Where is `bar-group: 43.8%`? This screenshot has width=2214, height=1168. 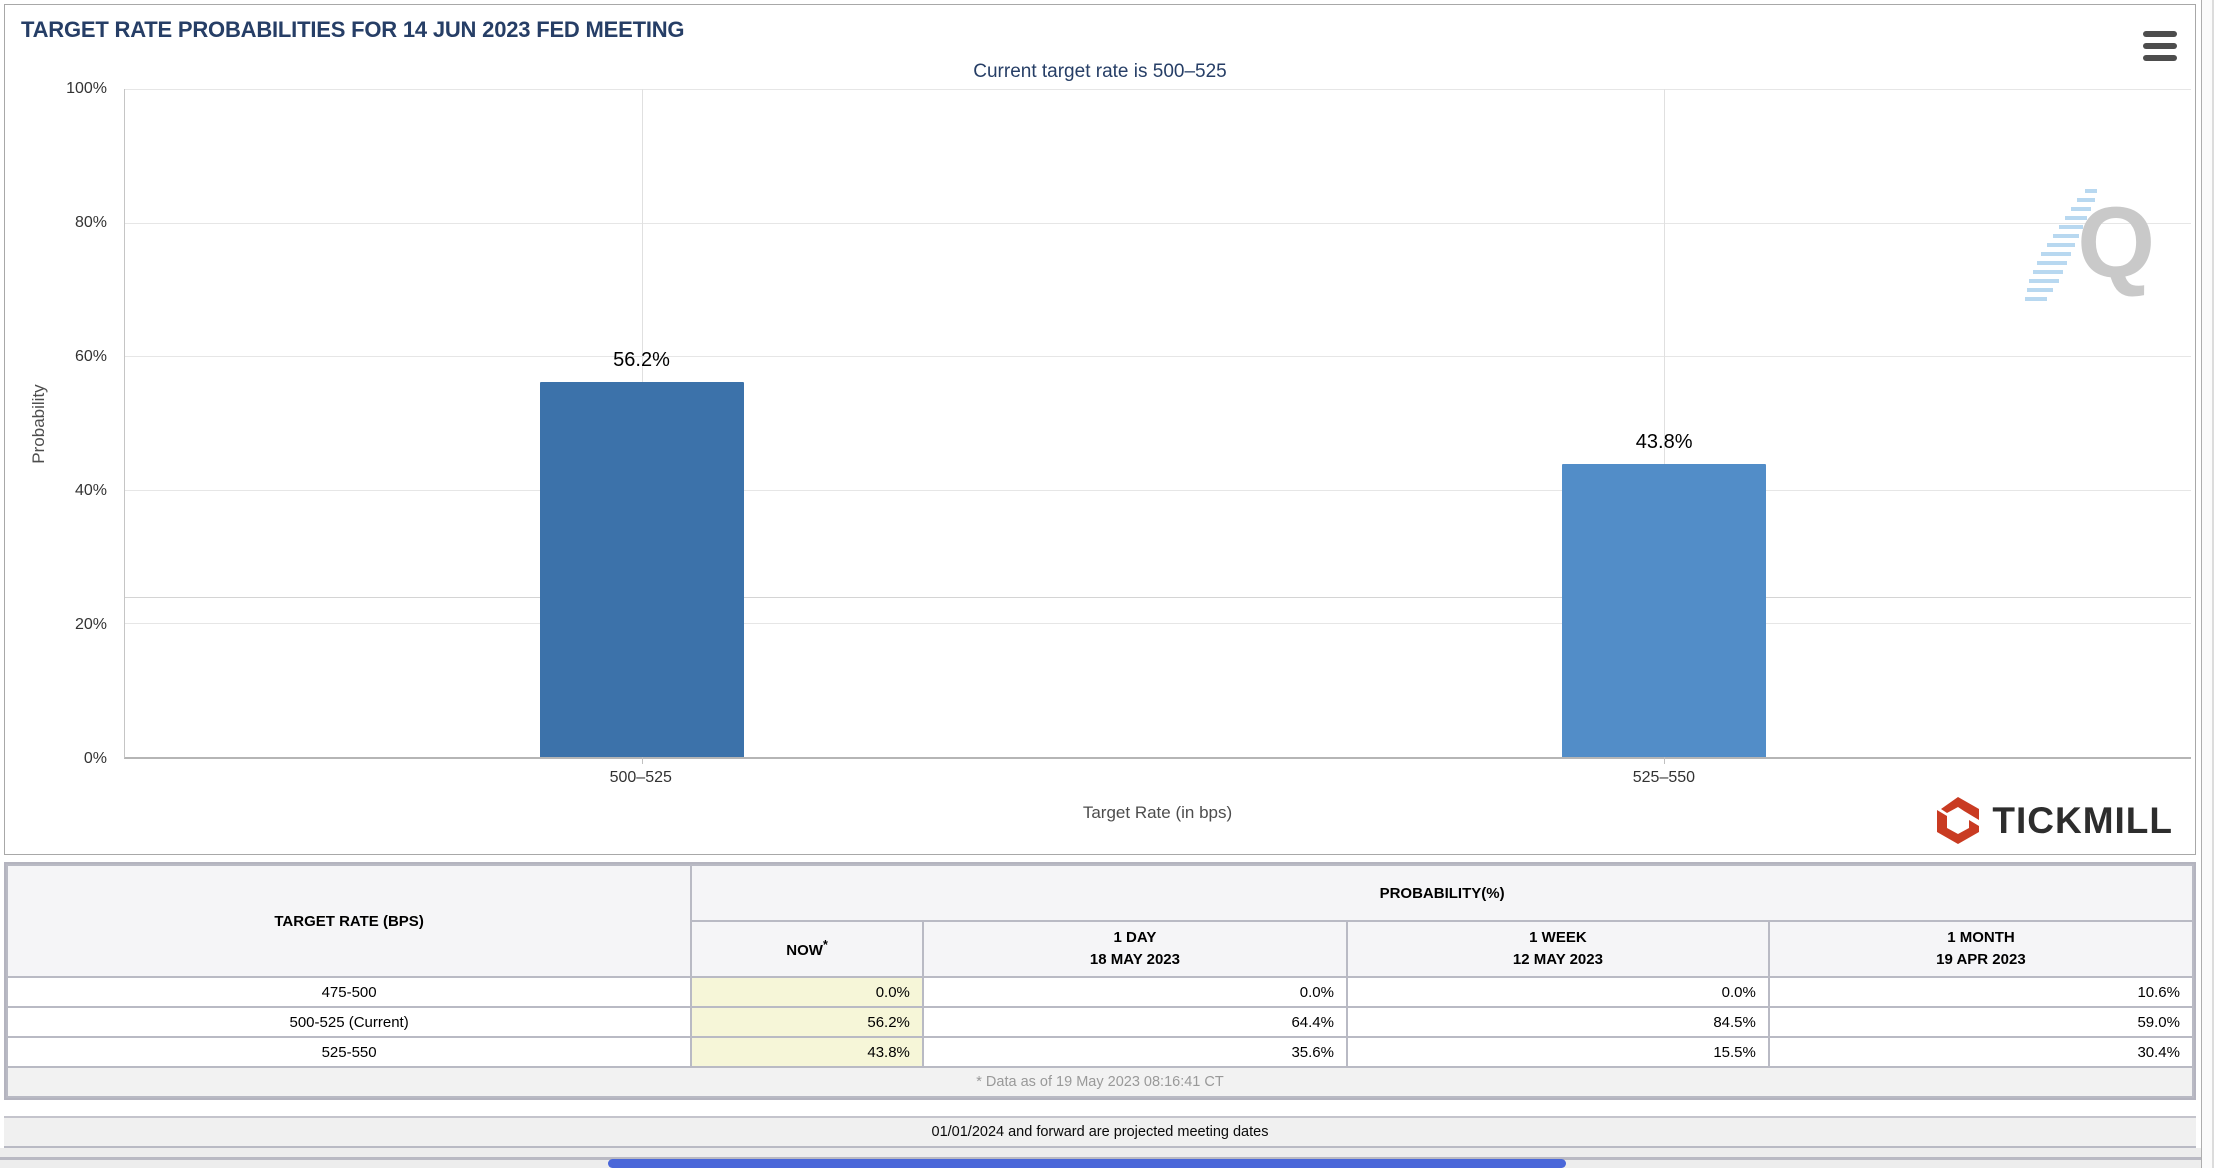 bar-group: 43.8% is located at coordinates (1664, 423).